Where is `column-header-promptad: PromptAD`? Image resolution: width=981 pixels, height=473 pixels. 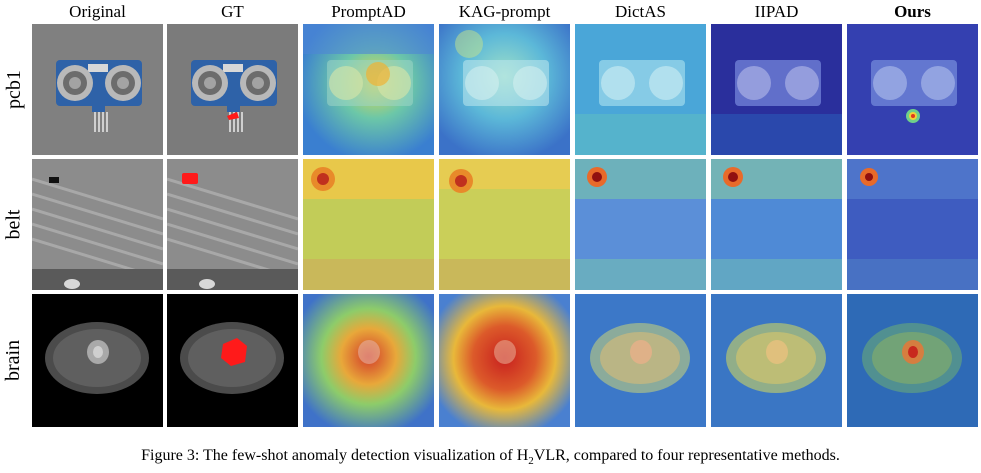 column-header-promptad: PromptAD is located at coordinates (368, 11).